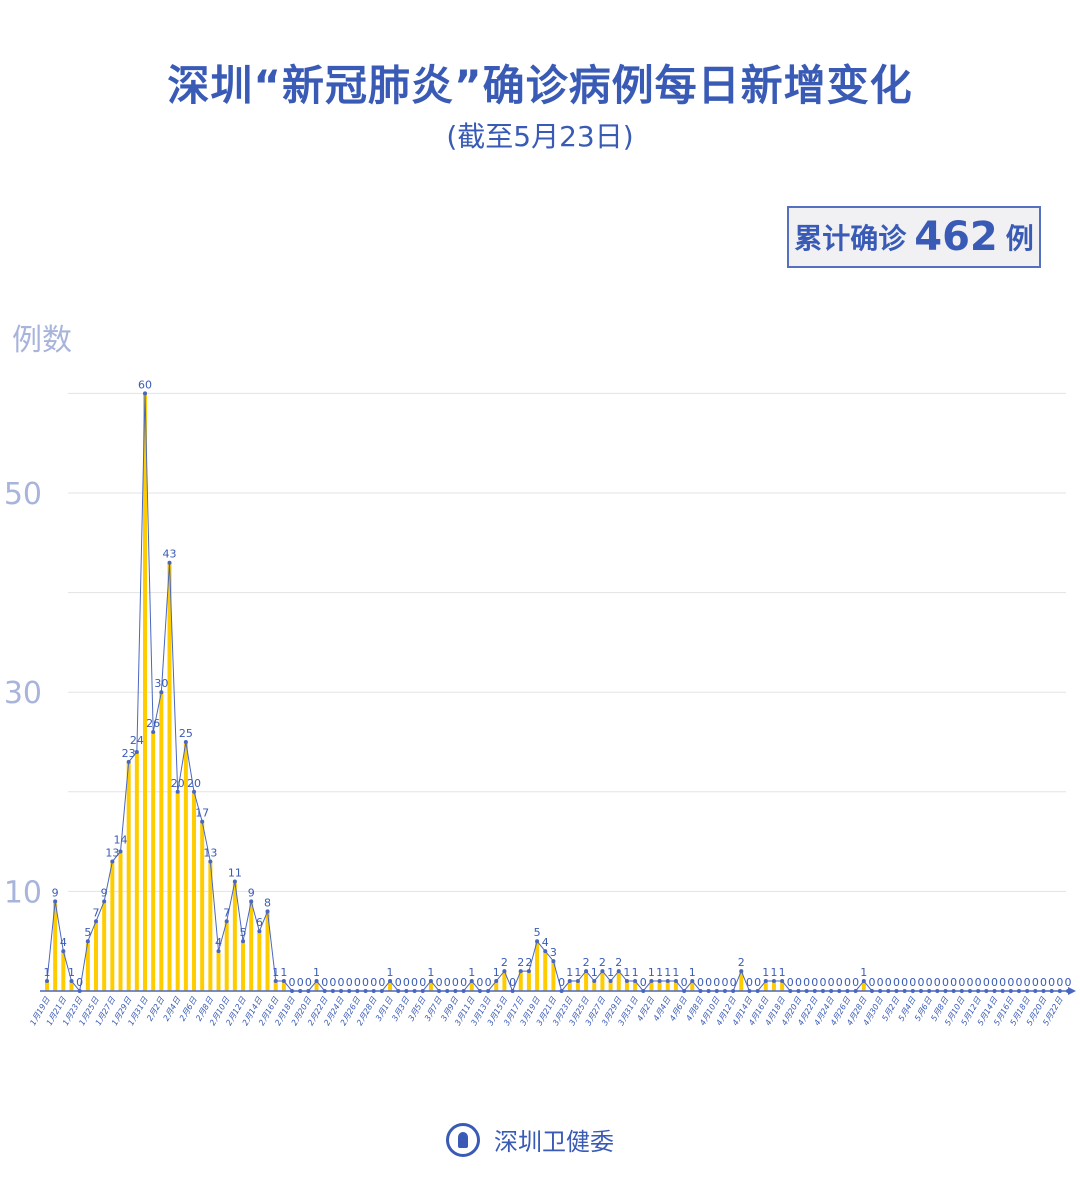 Image resolution: width=1080 pixels, height=1183 pixels. What do you see at coordinates (63, 942) in the screenshot?
I see `data-label: 4` at bounding box center [63, 942].